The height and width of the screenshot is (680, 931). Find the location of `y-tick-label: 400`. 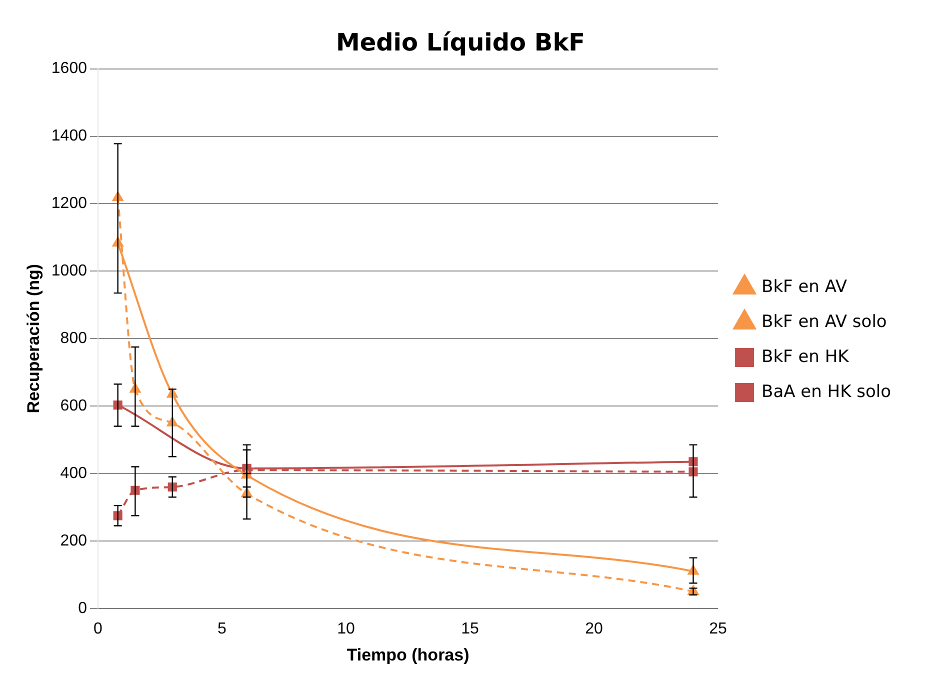

y-tick-label: 400 is located at coordinates (74, 473).